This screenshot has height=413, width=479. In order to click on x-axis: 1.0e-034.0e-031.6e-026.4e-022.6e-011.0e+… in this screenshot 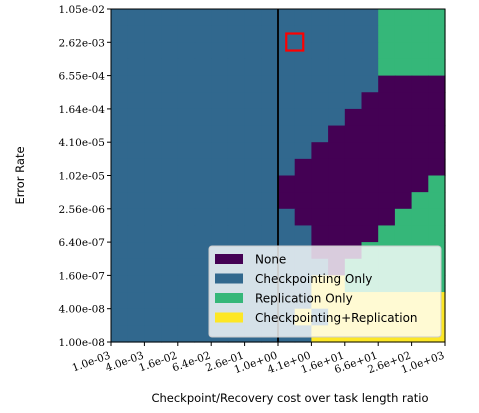, I will do `click(258, 359)`.